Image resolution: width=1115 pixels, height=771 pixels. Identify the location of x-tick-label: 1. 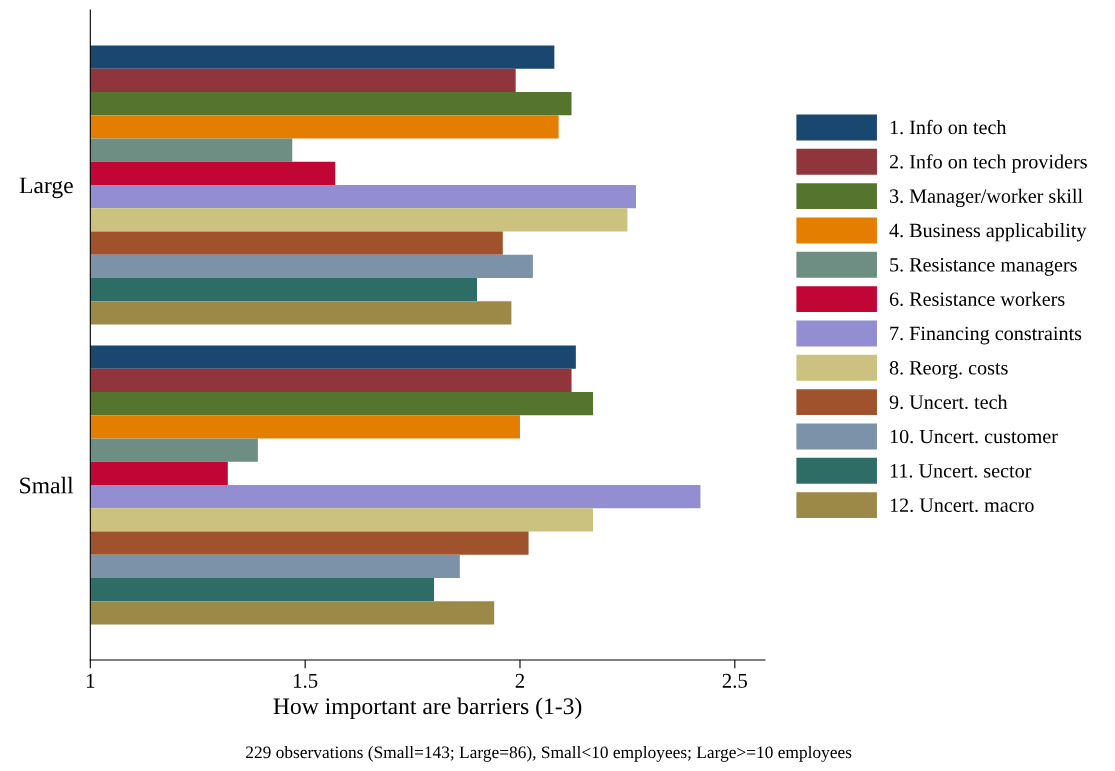
(90, 680).